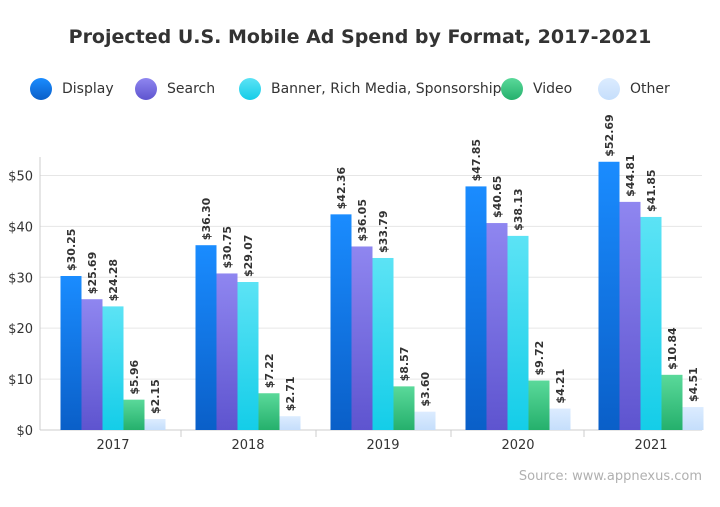 The height and width of the screenshot is (507, 720). I want to click on legend-label: Other, so click(650, 89).